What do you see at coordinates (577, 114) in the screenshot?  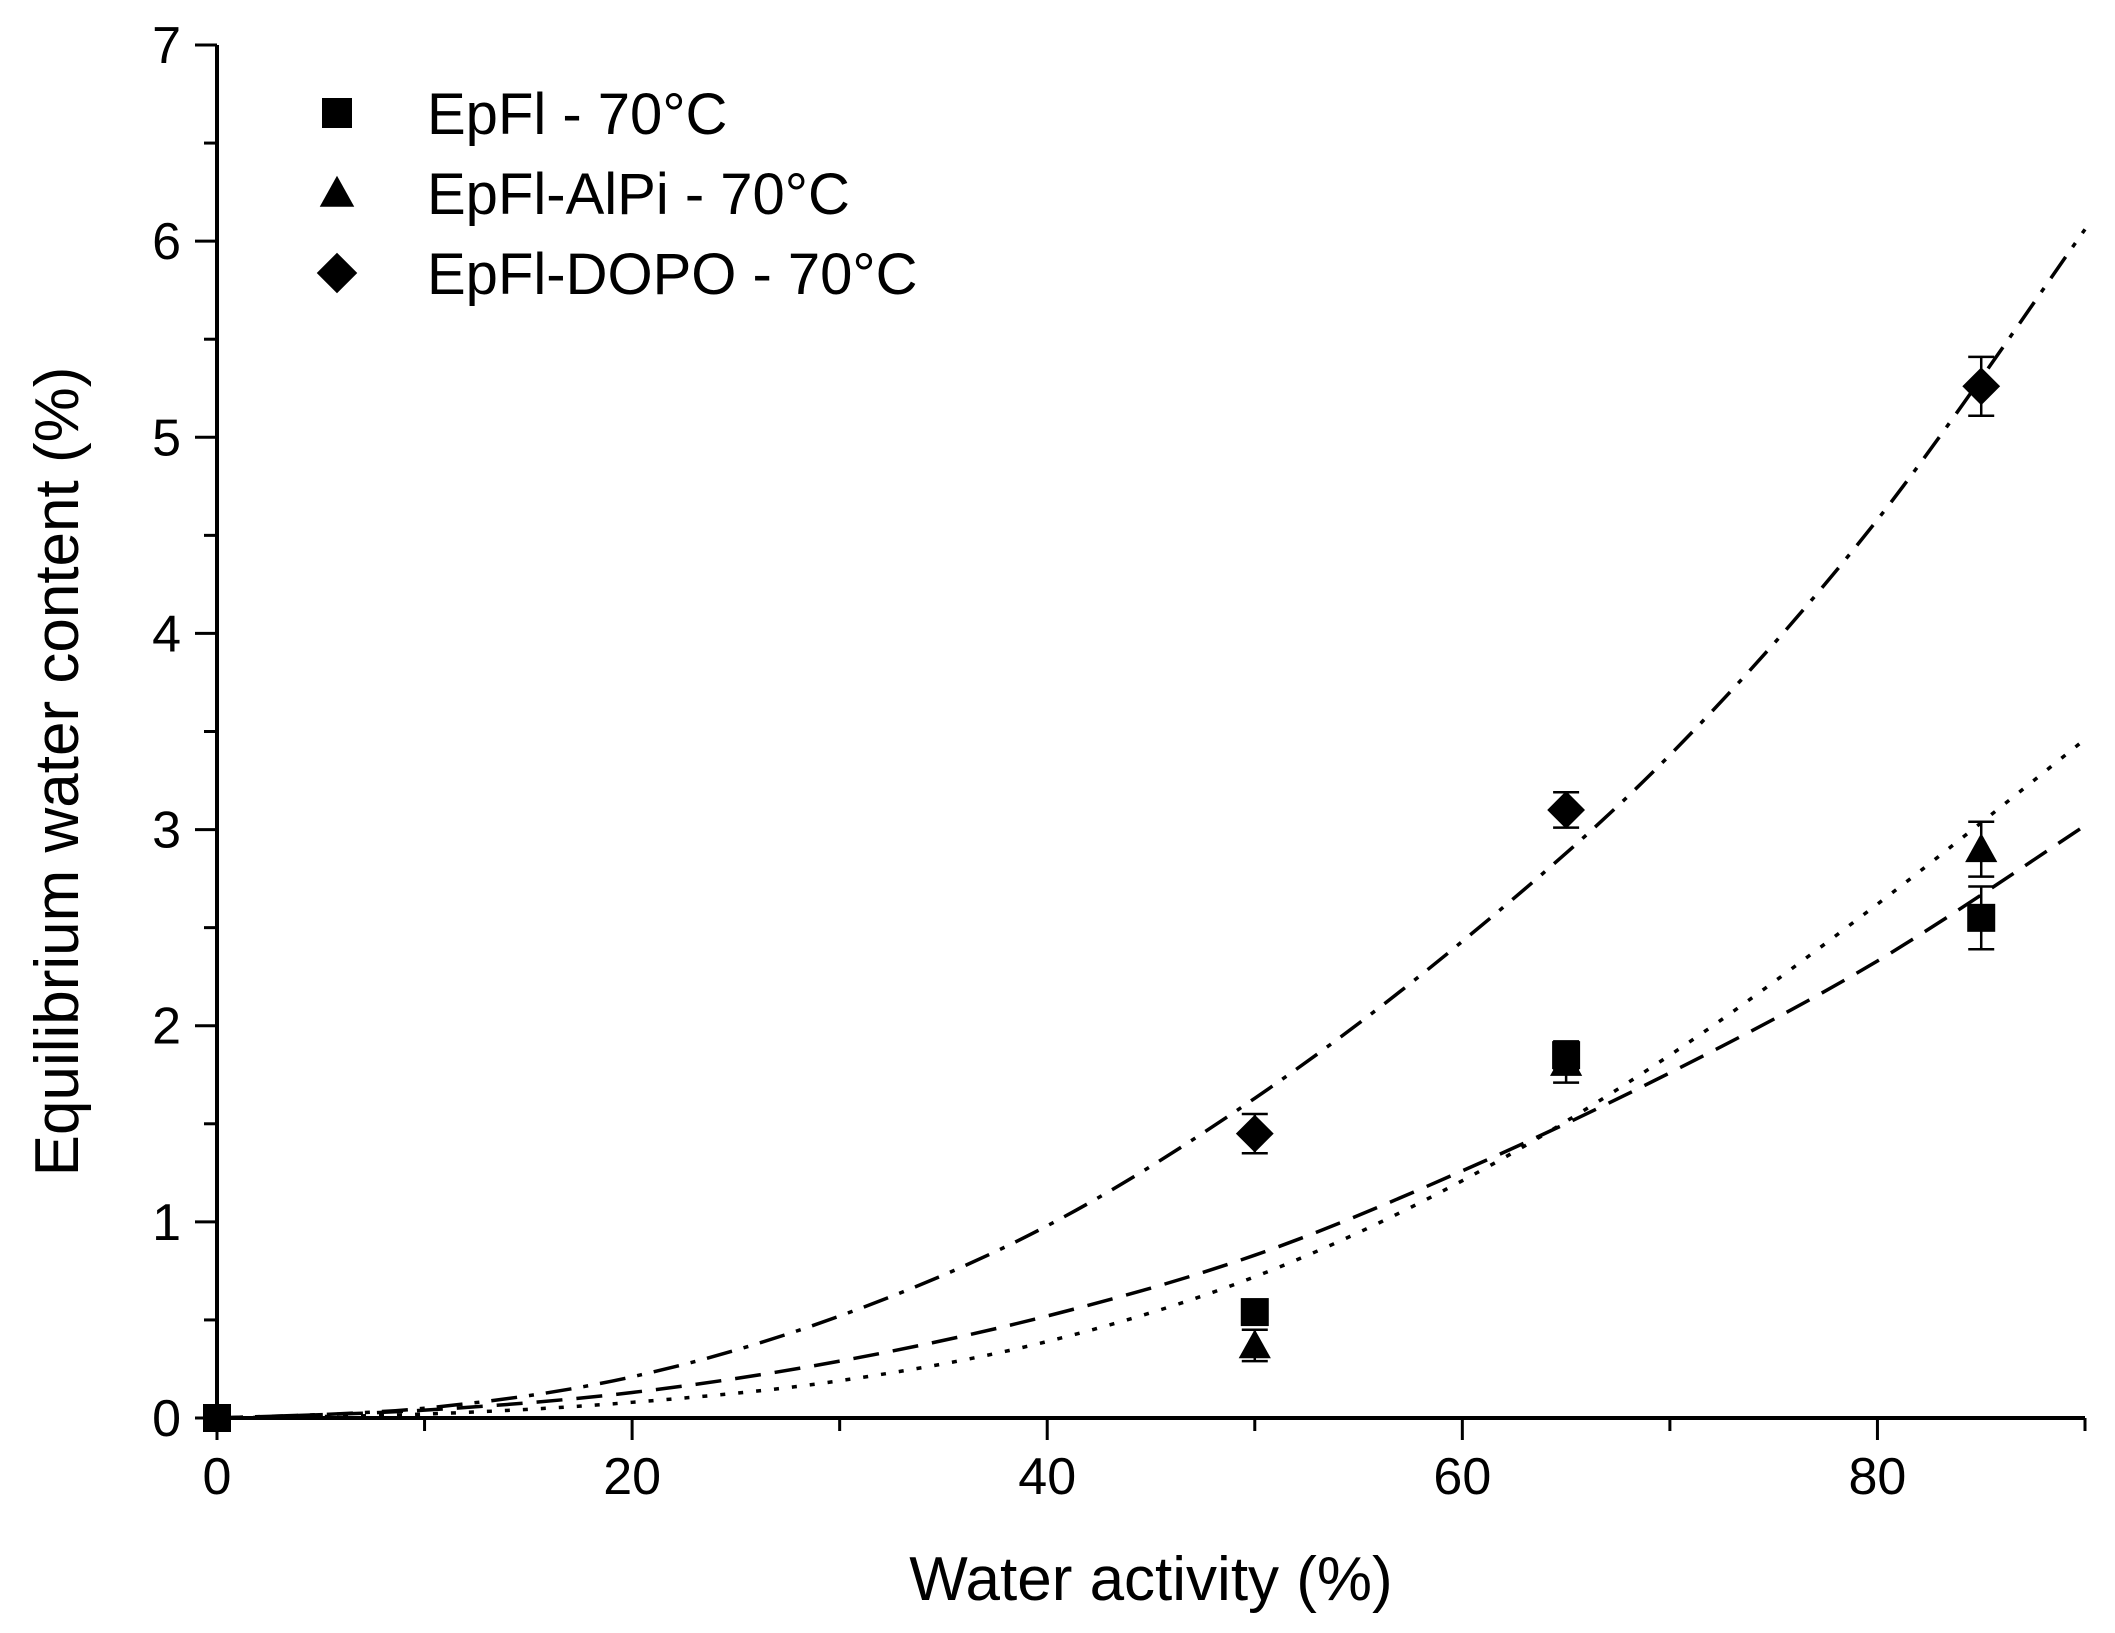 I see `legend-label: EpFl - 70°C` at bounding box center [577, 114].